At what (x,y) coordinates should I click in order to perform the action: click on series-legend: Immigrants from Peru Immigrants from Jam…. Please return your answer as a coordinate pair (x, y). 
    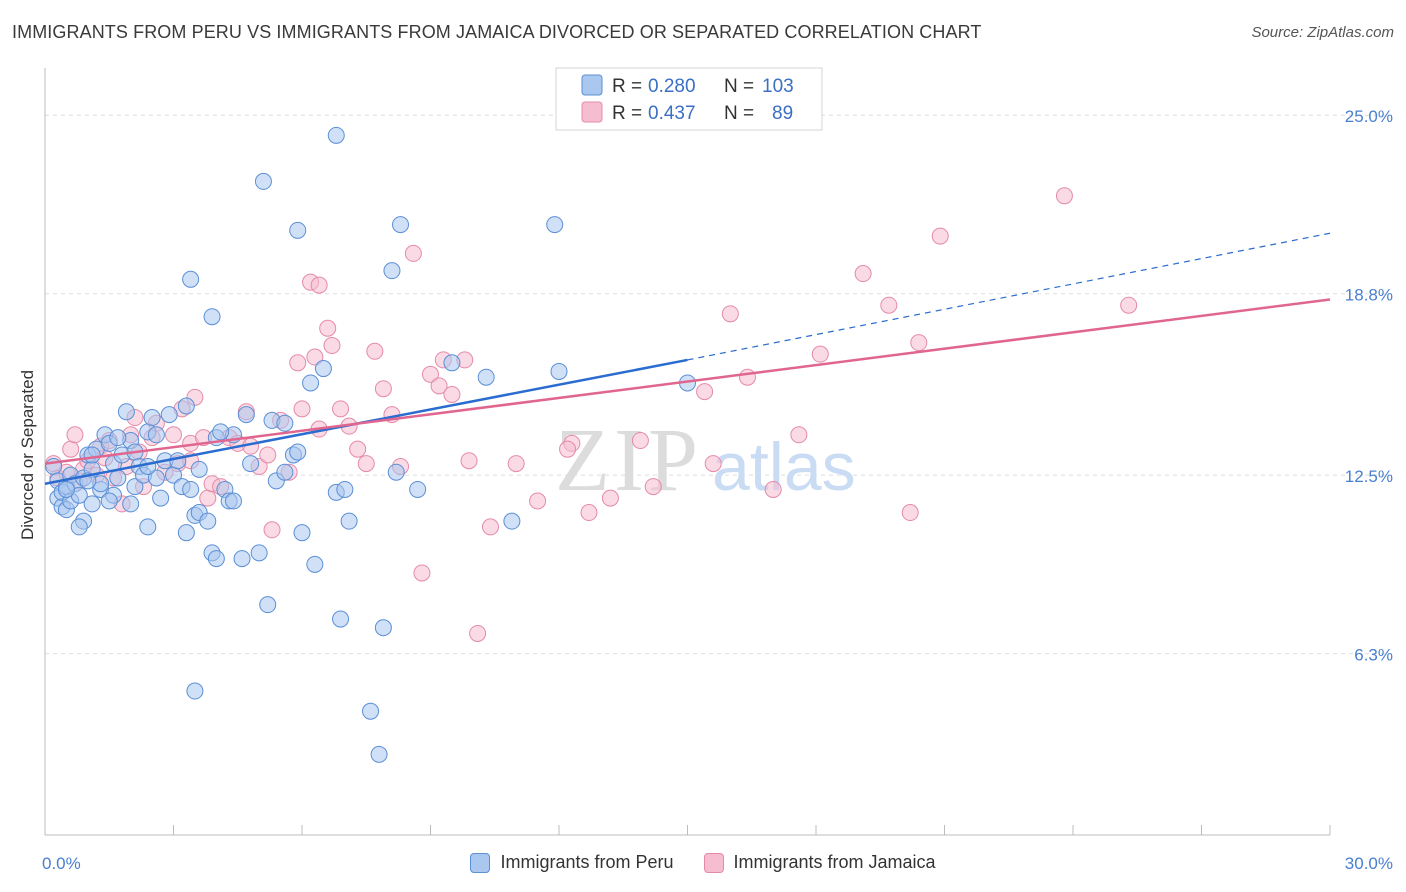
    Looking at the image, I should click on (703, 862).